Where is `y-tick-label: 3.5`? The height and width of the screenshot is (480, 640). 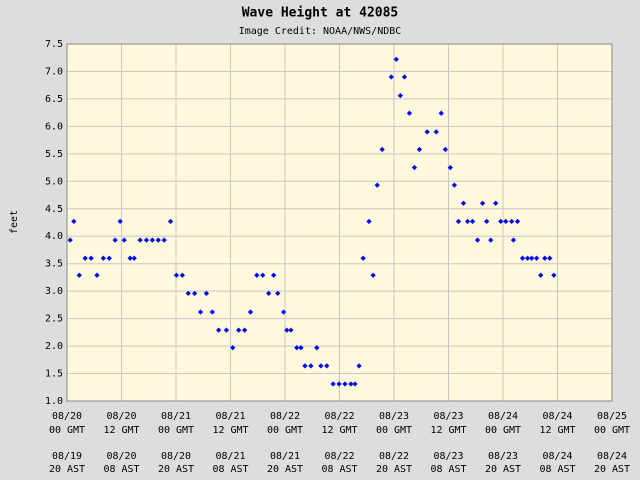 y-tick-label: 3.5 is located at coordinates (54, 264).